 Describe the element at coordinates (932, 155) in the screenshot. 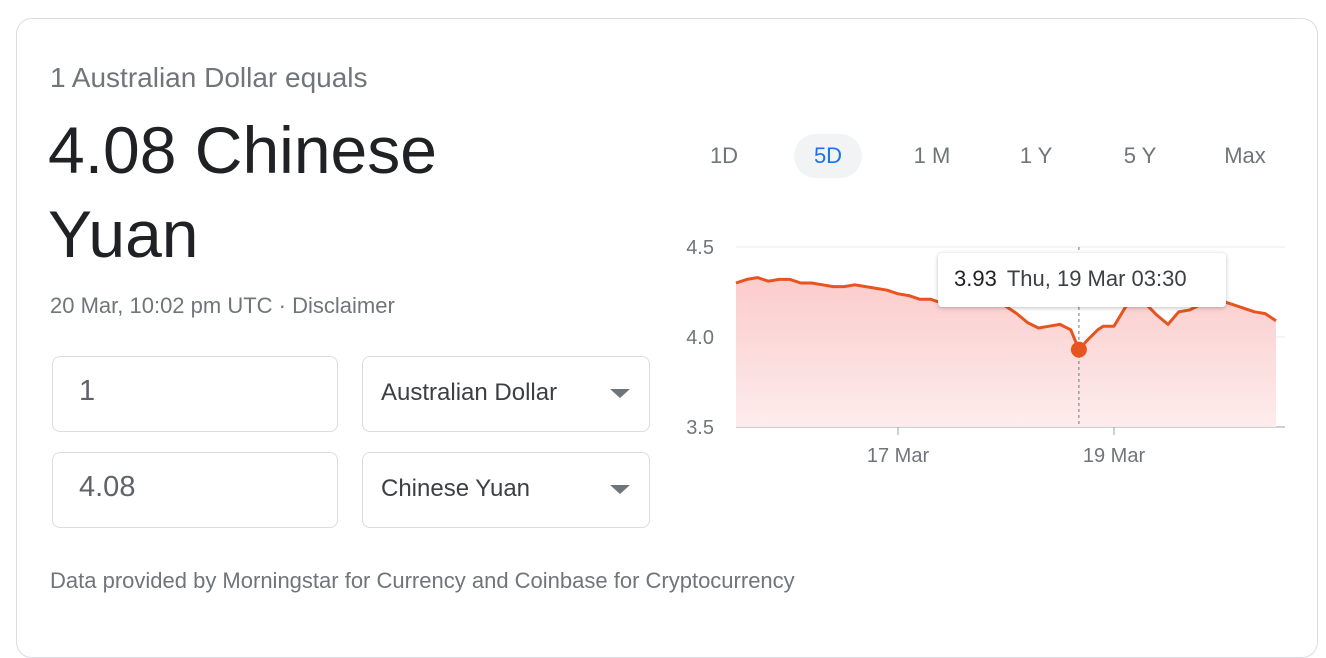

I see `tab-1m: 1 M` at that location.